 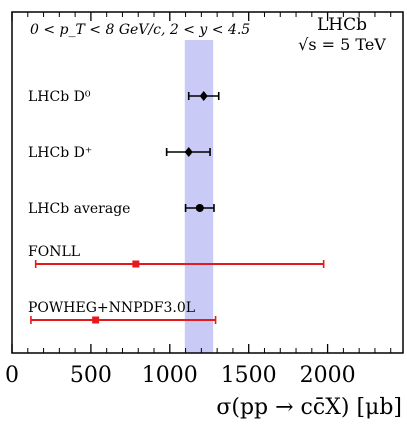 I want to click on x-tick-label: 2000, so click(x=328, y=375).